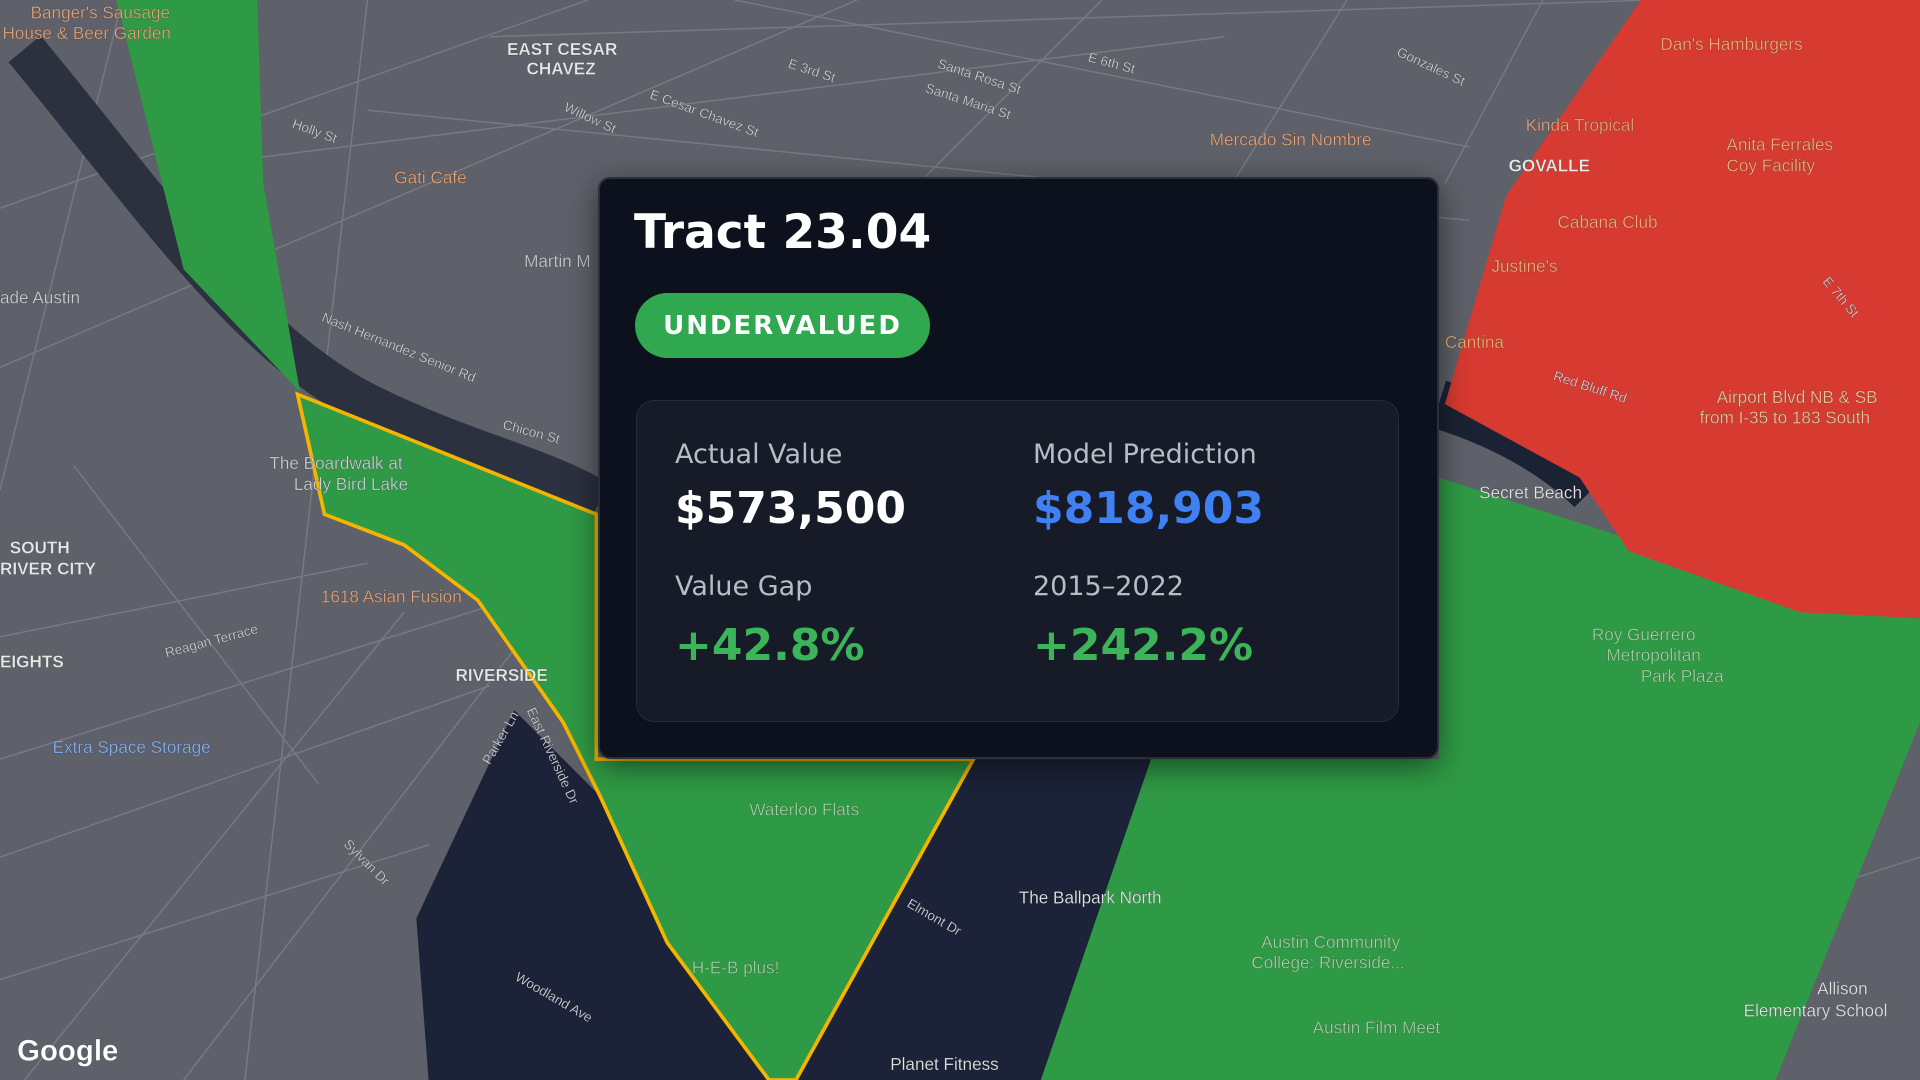 The height and width of the screenshot is (1080, 1920). I want to click on metric-value: +242.2%, so click(1143, 645).